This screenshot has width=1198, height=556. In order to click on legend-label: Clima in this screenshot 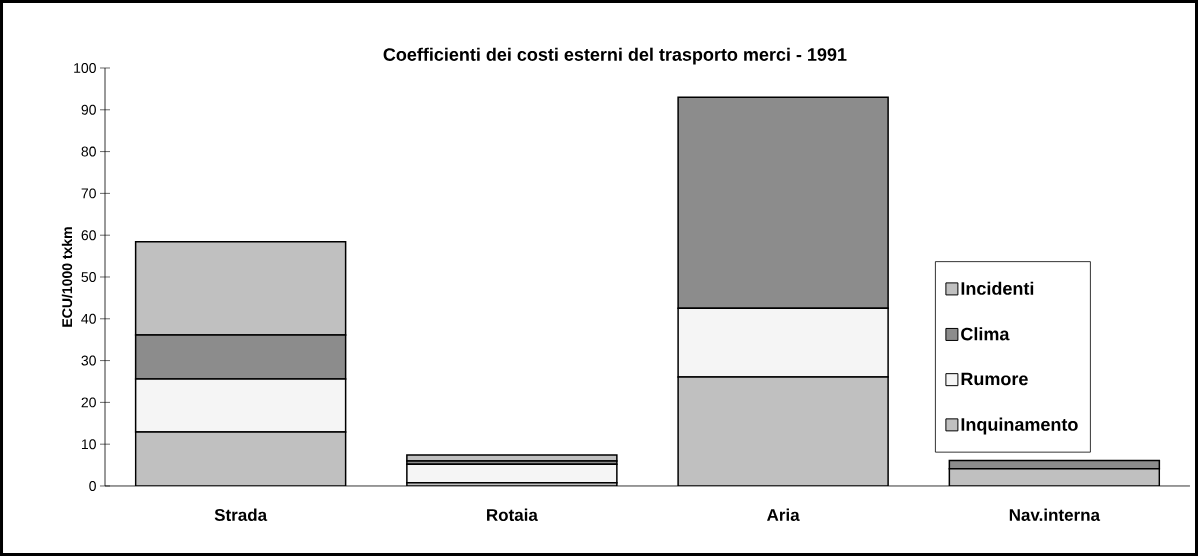, I will do `click(985, 334)`.